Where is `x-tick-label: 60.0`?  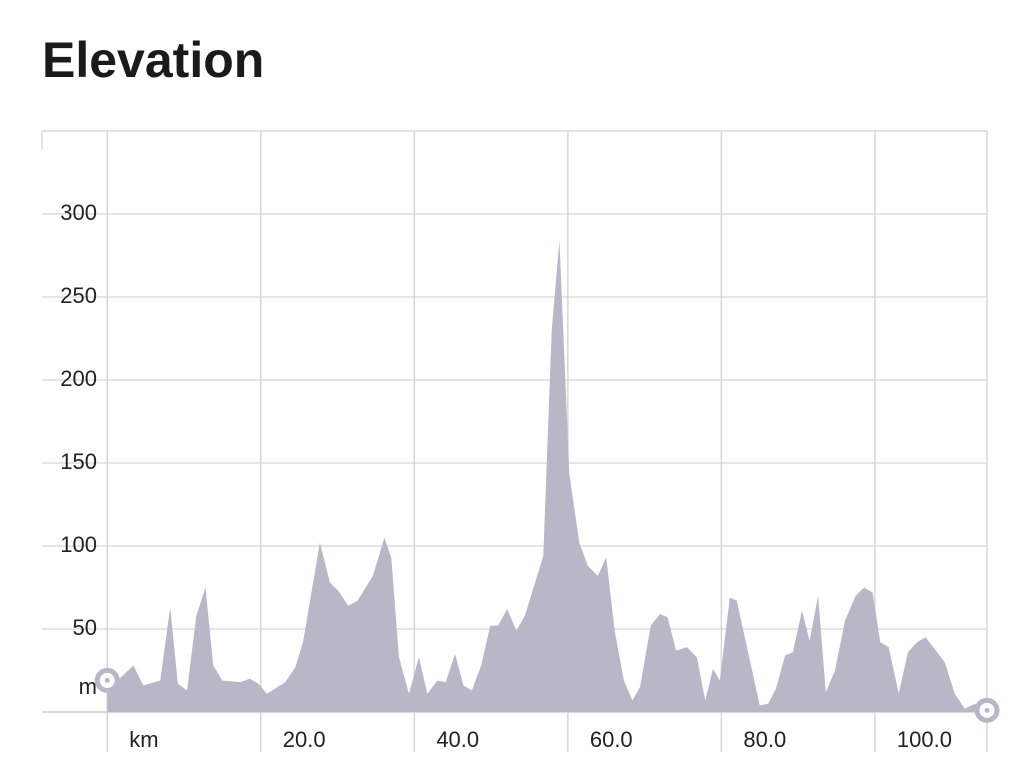
x-tick-label: 60.0 is located at coordinates (611, 739).